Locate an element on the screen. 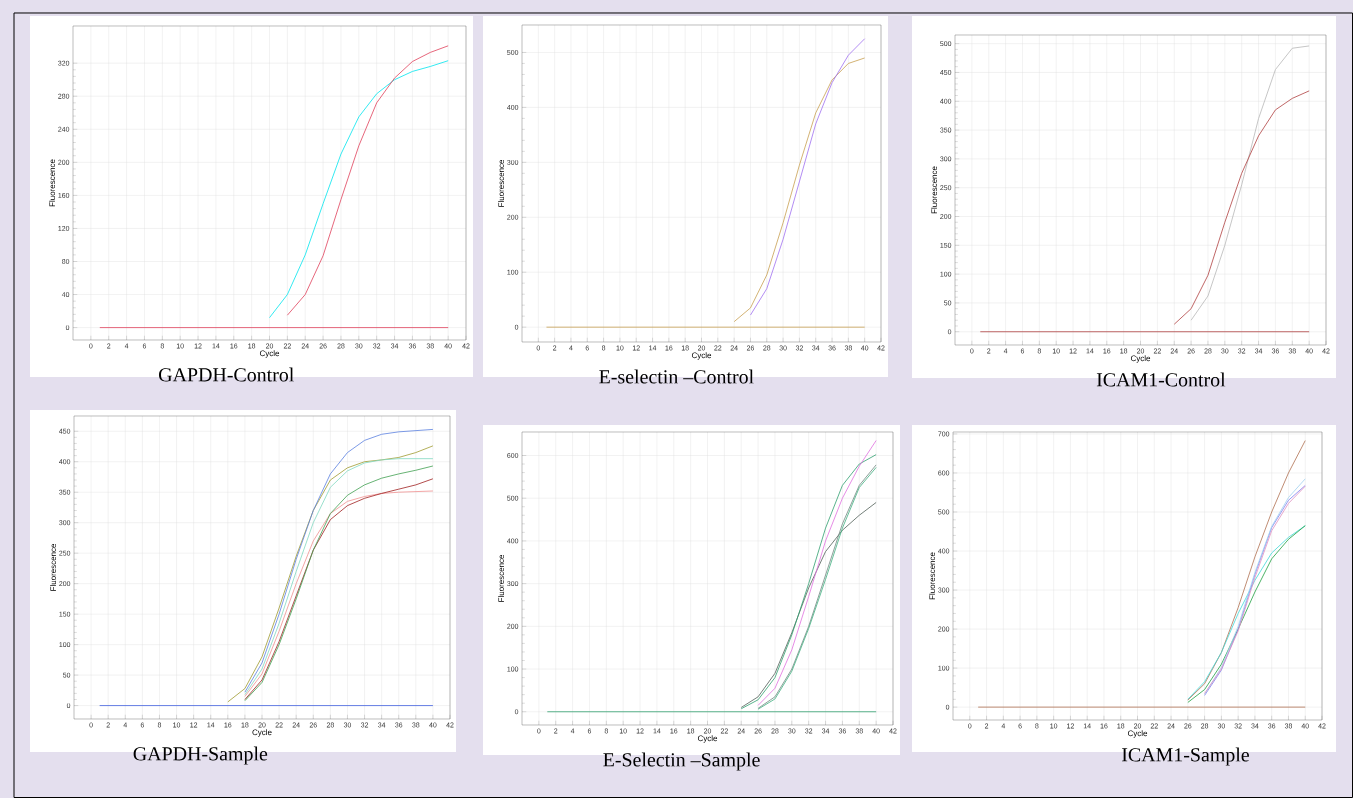 Image resolution: width=1353 pixels, height=798 pixels. text: E-Selectin –Sample is located at coordinates (681, 761).